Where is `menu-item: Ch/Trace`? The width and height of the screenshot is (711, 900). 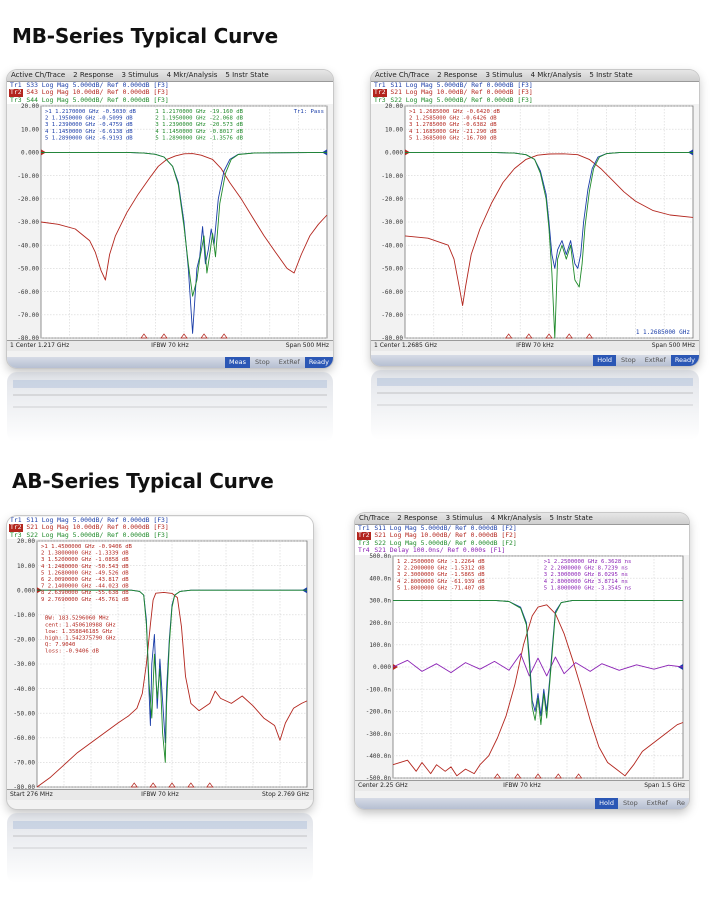 menu-item: Ch/Trace is located at coordinates (374, 518).